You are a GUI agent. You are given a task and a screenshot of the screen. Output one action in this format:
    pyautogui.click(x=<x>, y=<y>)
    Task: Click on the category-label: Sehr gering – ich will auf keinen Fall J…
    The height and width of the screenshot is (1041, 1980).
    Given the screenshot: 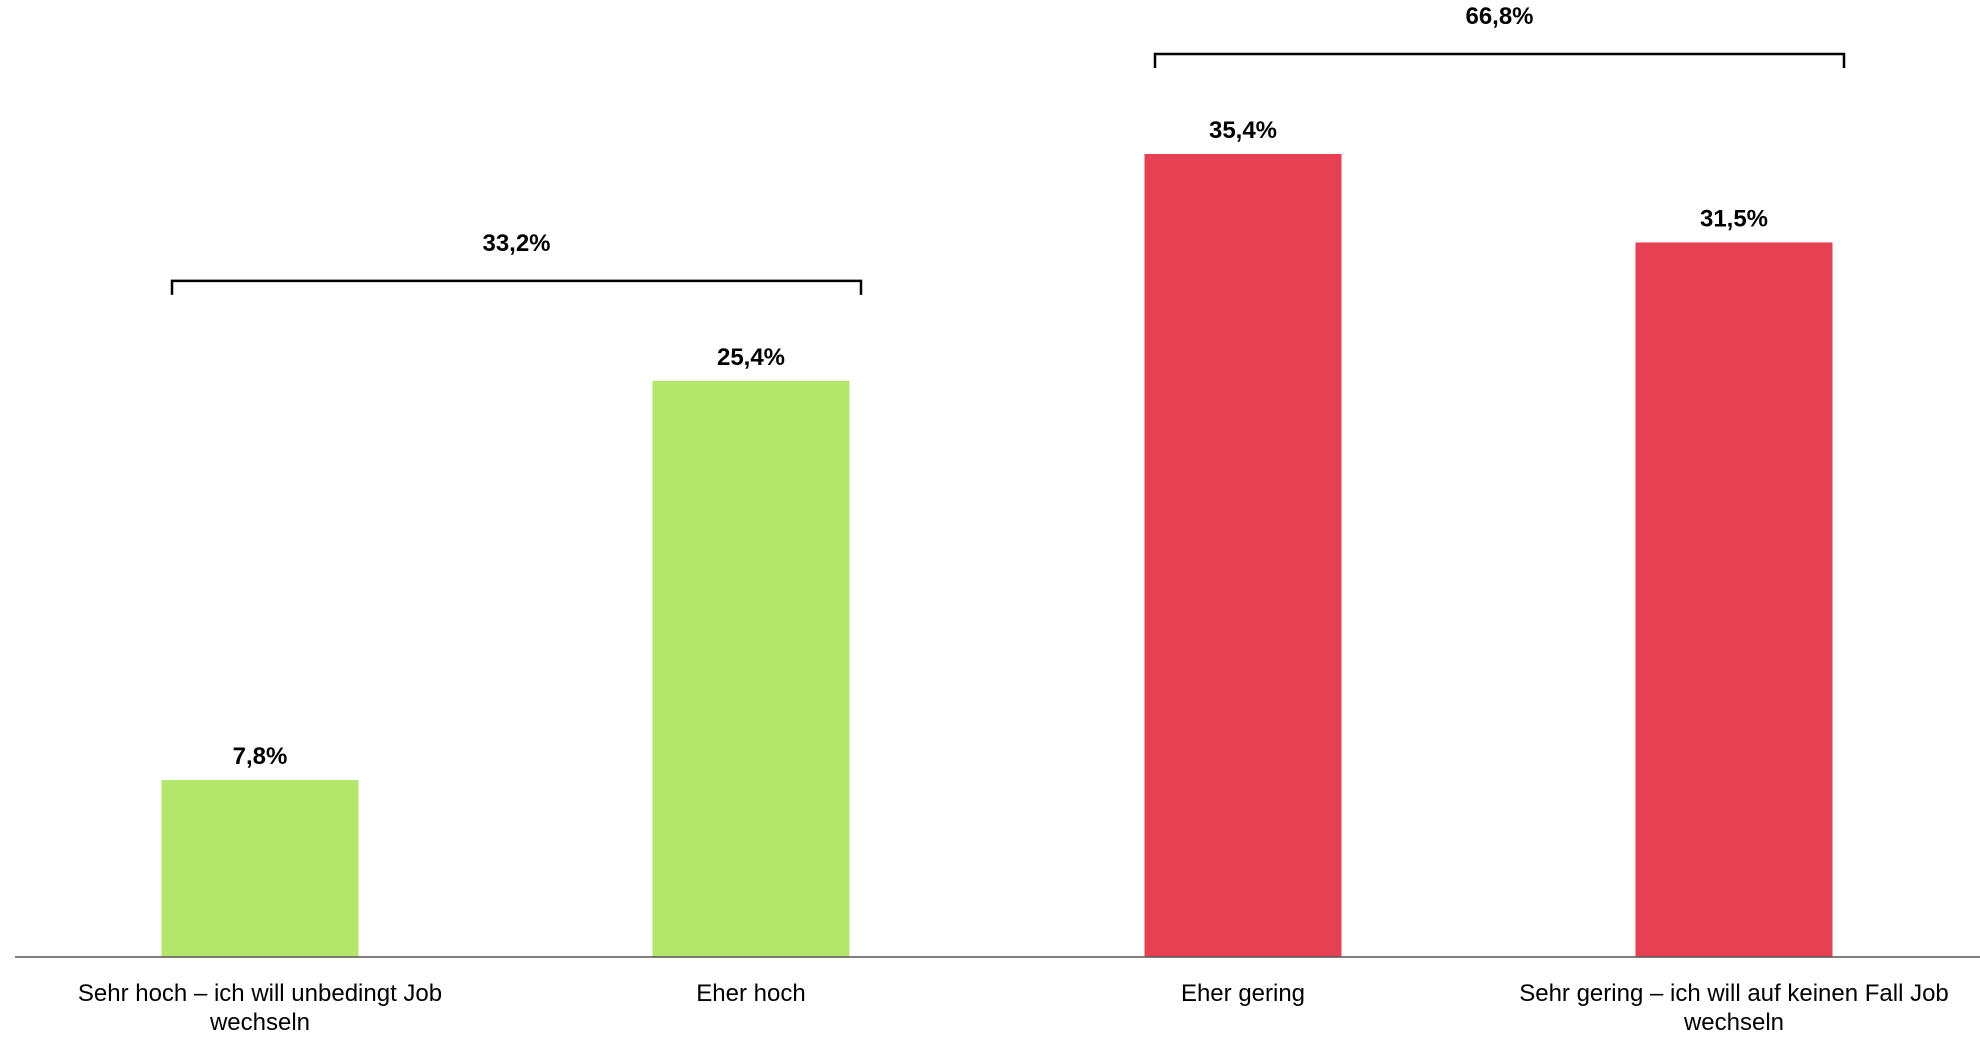 What is the action you would take?
    pyautogui.click(x=1734, y=1008)
    